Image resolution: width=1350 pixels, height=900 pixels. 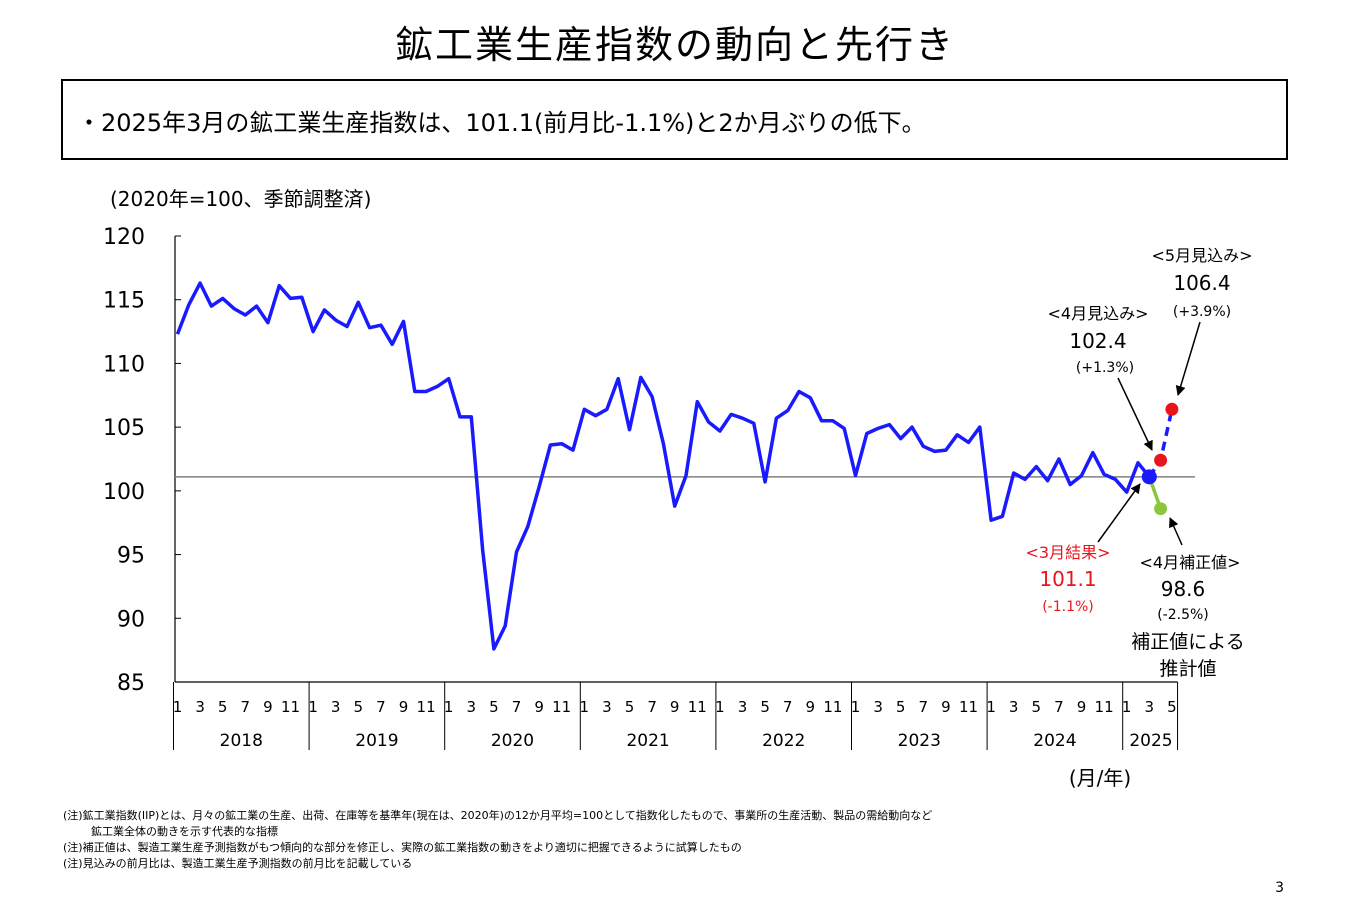 What do you see at coordinates (647, 741) in the screenshot?
I see `x-year-label: 2021` at bounding box center [647, 741].